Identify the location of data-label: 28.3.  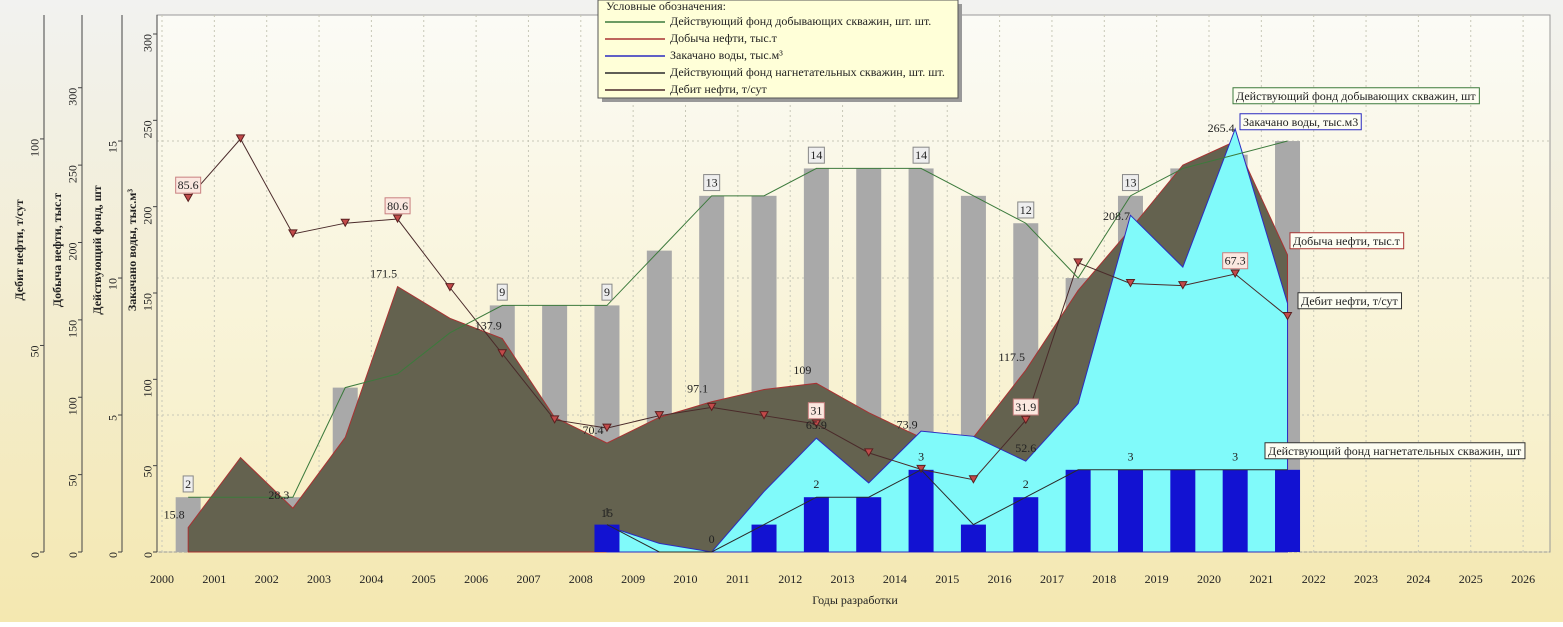
(278, 495).